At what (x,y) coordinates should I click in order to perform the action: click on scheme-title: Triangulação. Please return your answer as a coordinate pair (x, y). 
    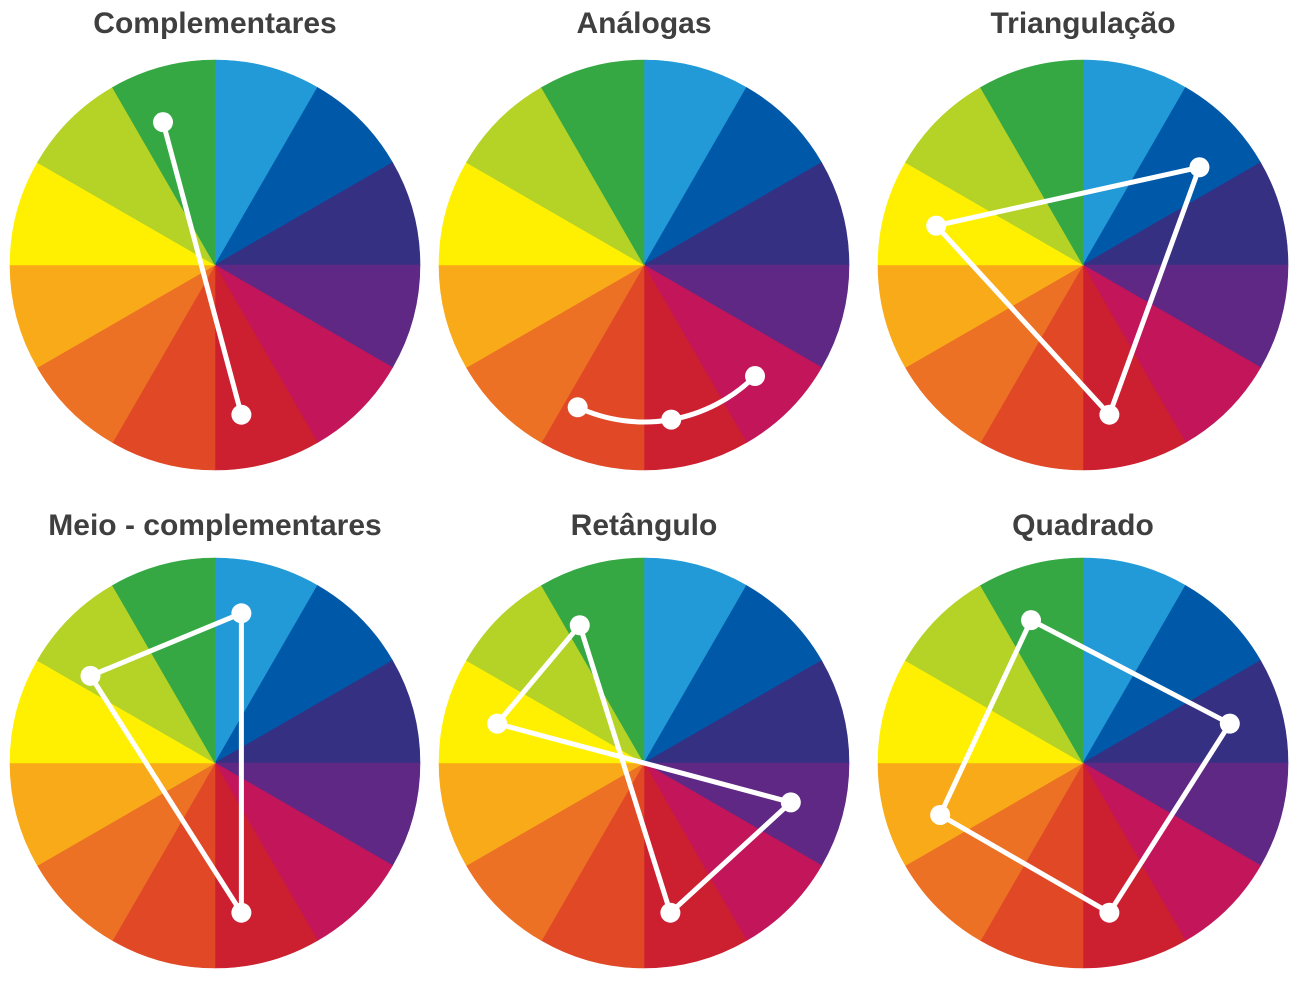
    Looking at the image, I should click on (1083, 23).